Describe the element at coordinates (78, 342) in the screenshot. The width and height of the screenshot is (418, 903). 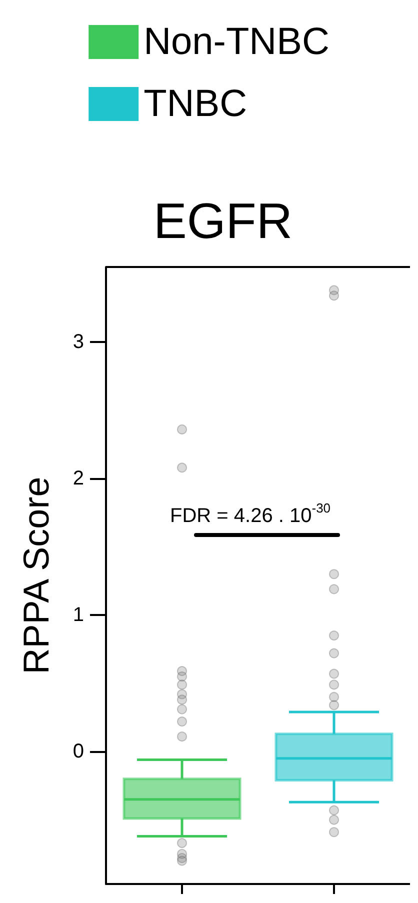
I see `y-tick-label: 3` at that location.